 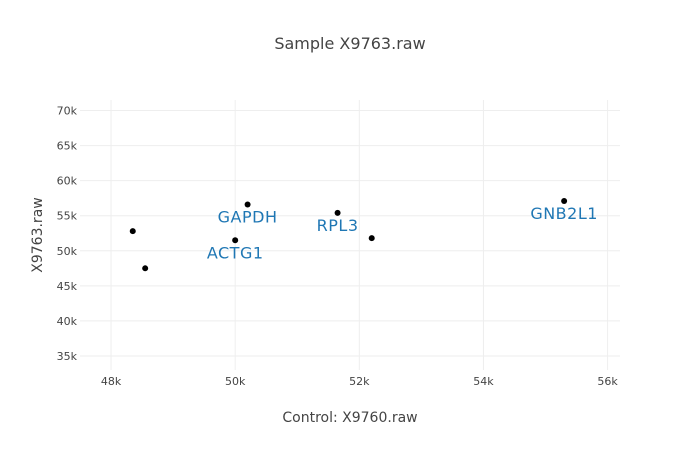 I want to click on x-axis-ticks: 48k 50k 52k 54k 56k, so click(x=360, y=381).